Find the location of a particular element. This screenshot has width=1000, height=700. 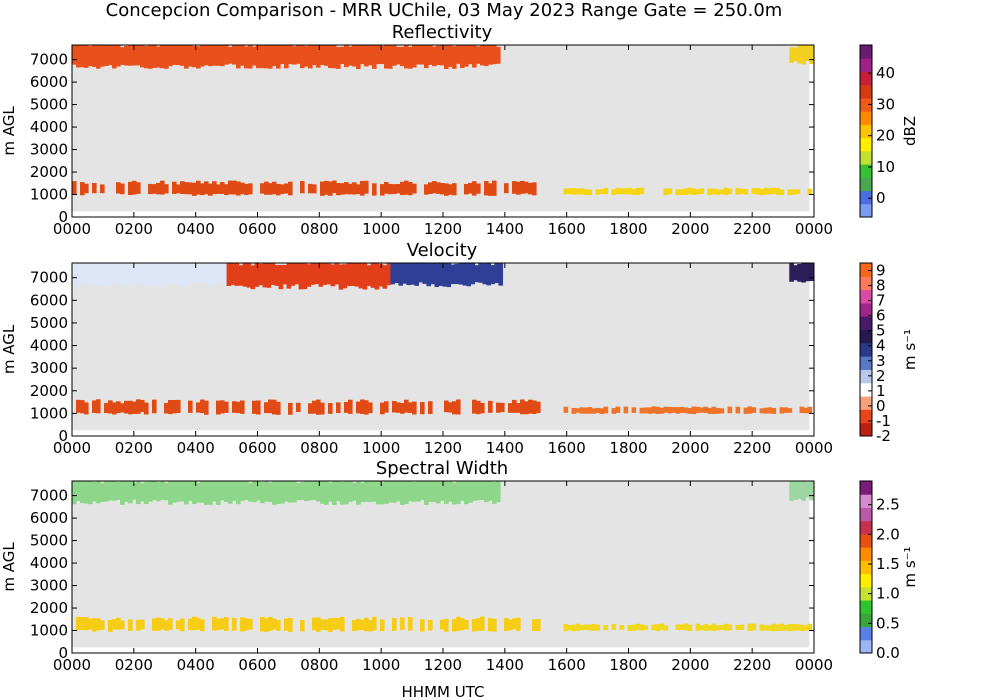

y-tick-label: 7000 is located at coordinates (49, 278).